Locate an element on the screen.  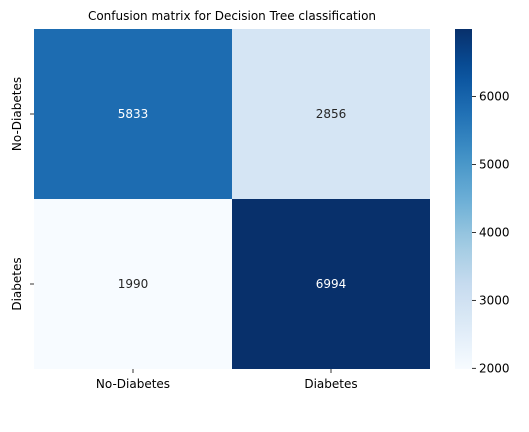
colorbar-ticks: 2000 3000 4000 5000 6000 is located at coordinates (491, 232).